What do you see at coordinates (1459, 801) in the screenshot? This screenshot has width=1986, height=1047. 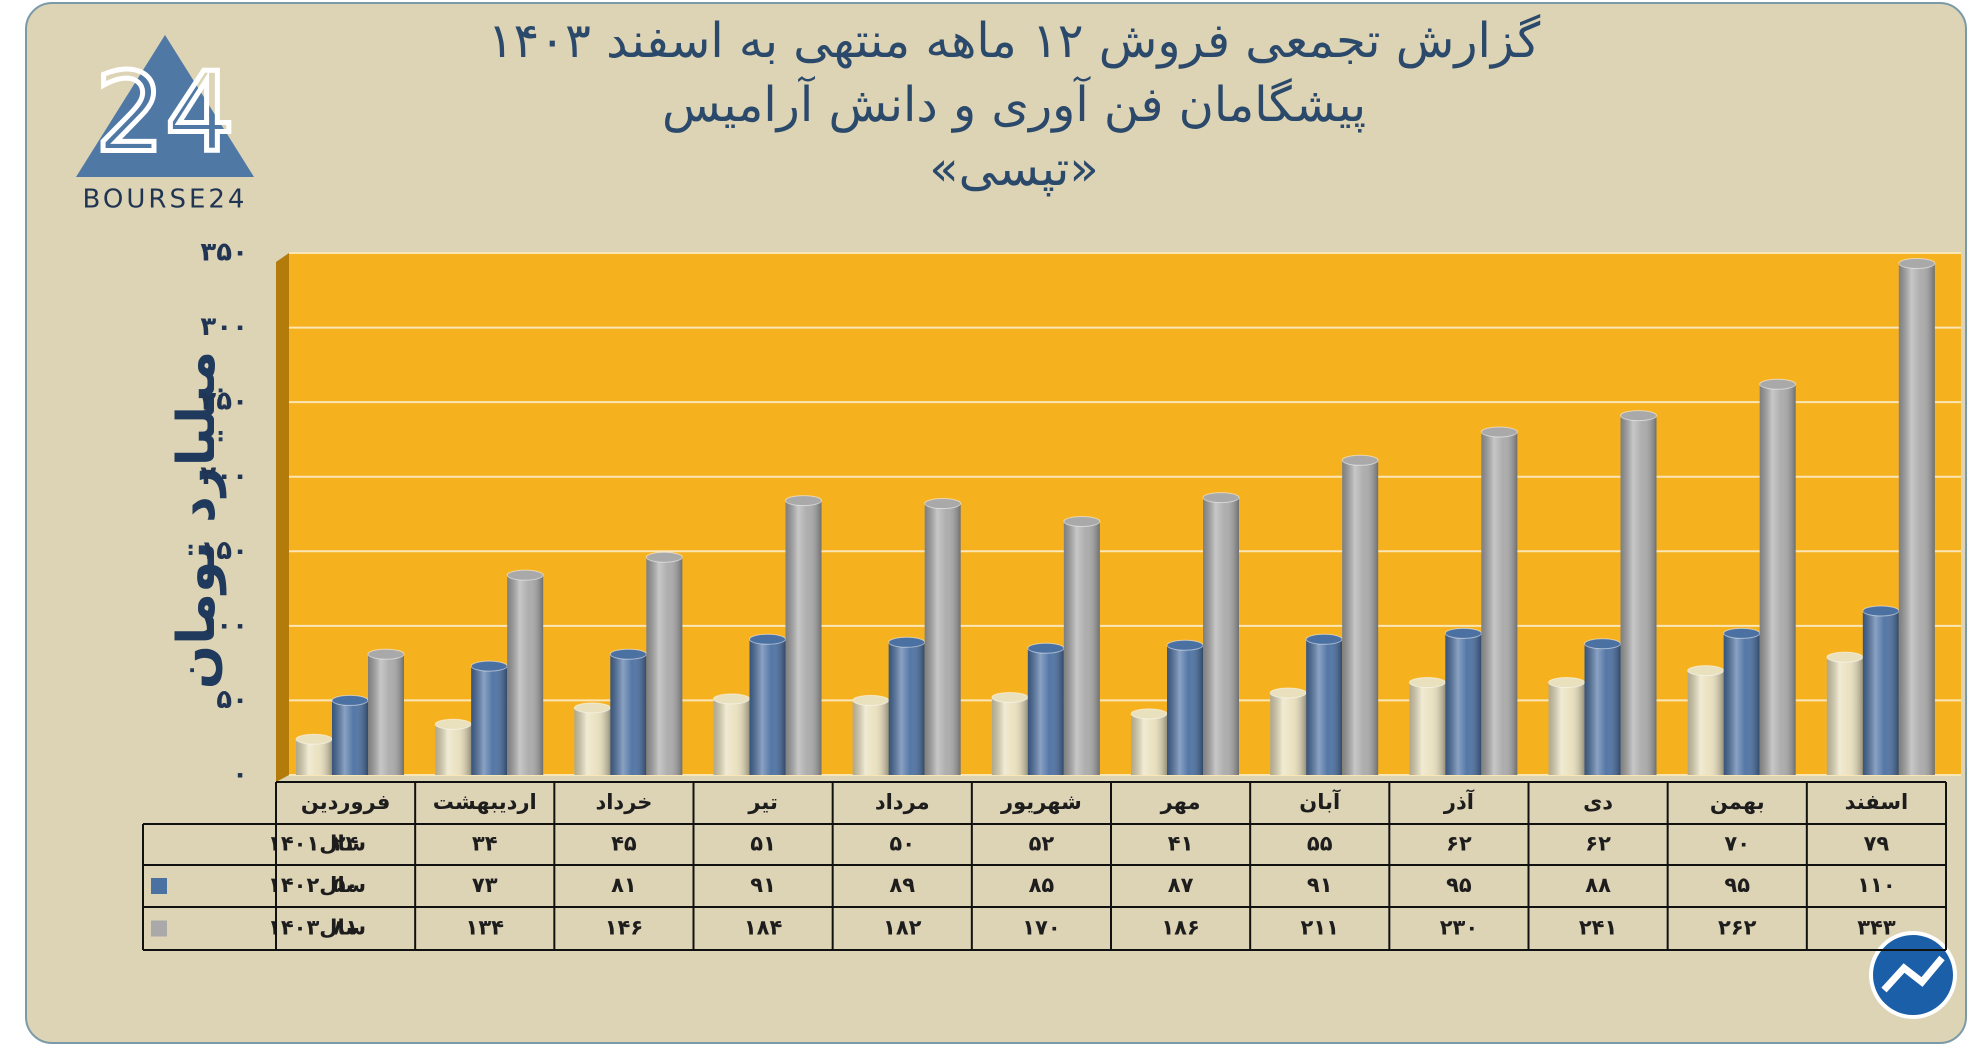 I see `x-tick-label: آذر` at bounding box center [1459, 801].